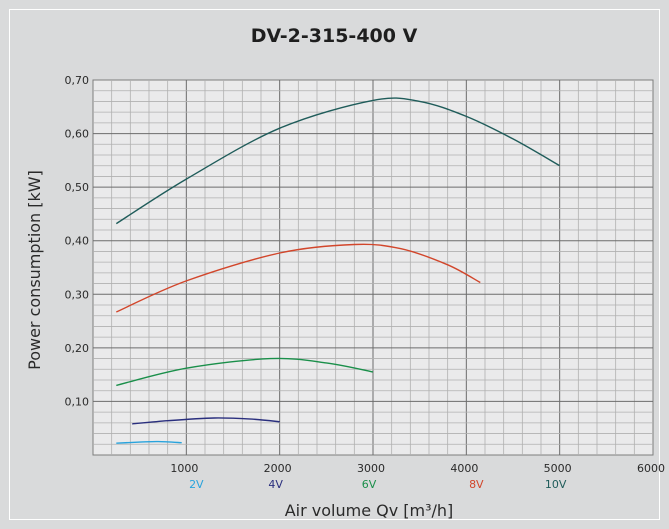 The image size is (669, 529). Describe the element at coordinates (77, 401) in the screenshot. I see `y-tick-label: 0,10` at that location.